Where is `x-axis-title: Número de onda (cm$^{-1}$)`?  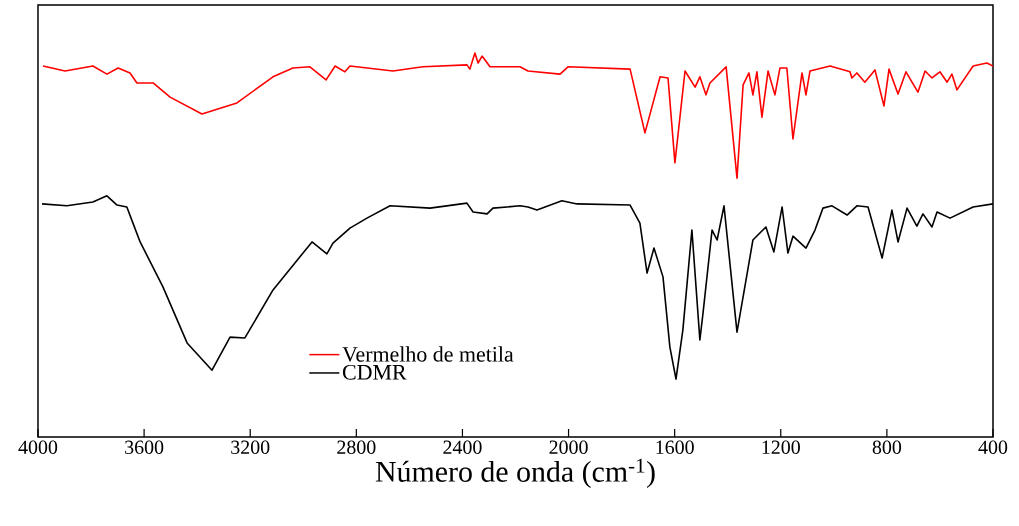
x-axis-title: Número de onda (cm$^{-1}$) is located at coordinates (515, 473).